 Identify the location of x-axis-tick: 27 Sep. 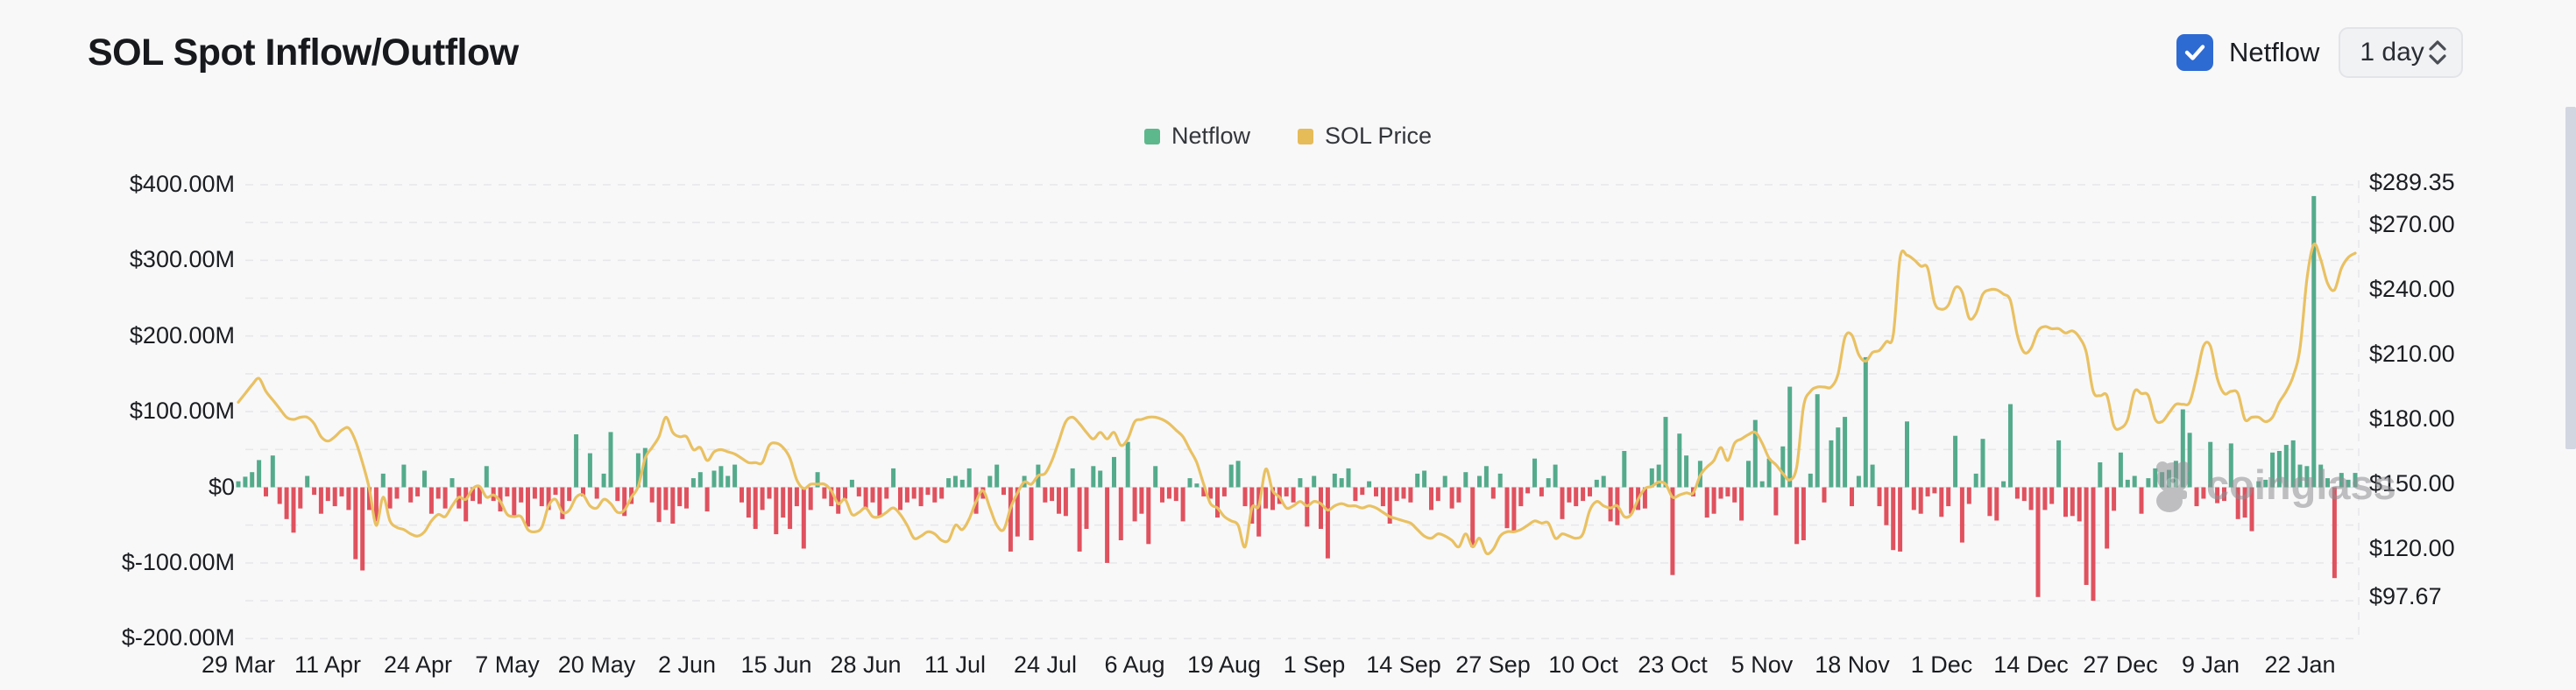
(1493, 664).